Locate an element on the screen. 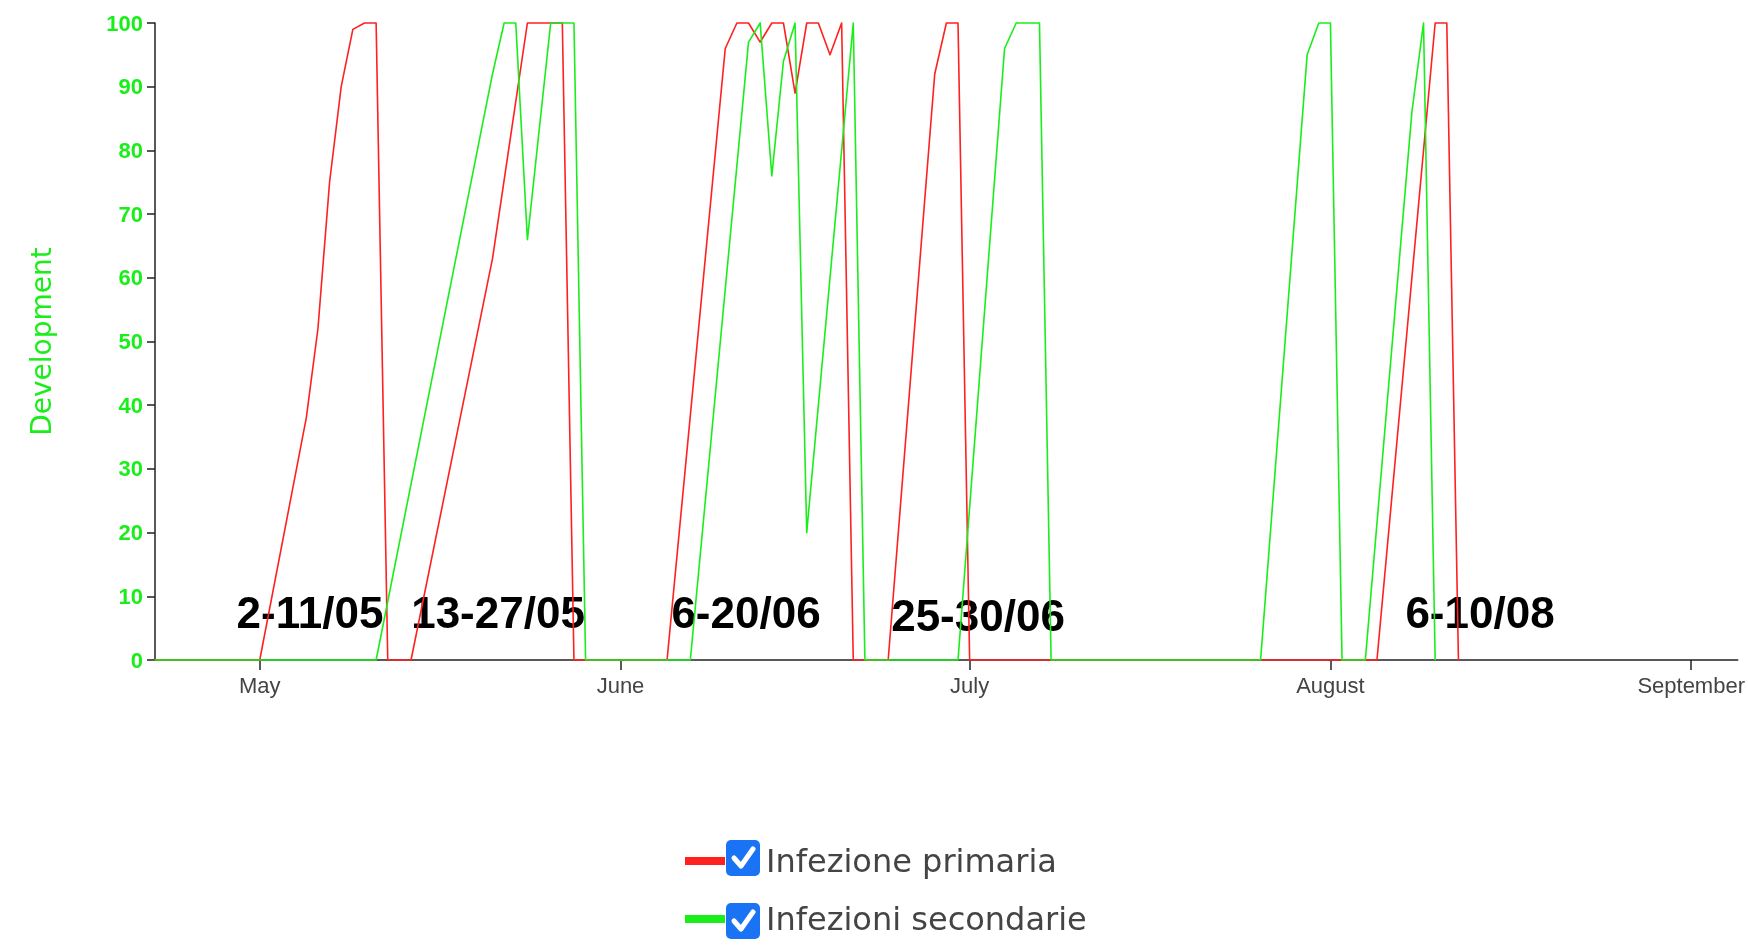  legend-label: Infezione primaria is located at coordinates (911, 861).